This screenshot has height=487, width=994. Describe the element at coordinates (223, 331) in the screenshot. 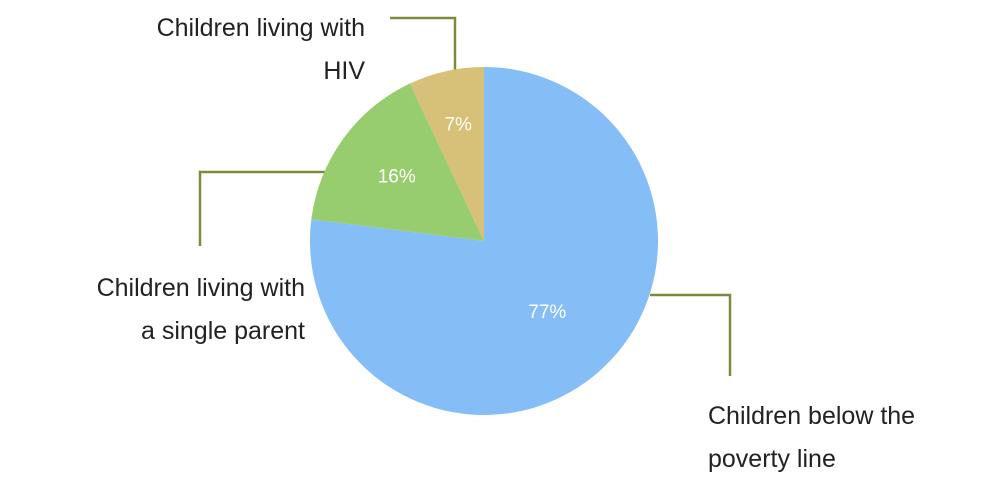

I see `category-label-line: a single parent` at that location.